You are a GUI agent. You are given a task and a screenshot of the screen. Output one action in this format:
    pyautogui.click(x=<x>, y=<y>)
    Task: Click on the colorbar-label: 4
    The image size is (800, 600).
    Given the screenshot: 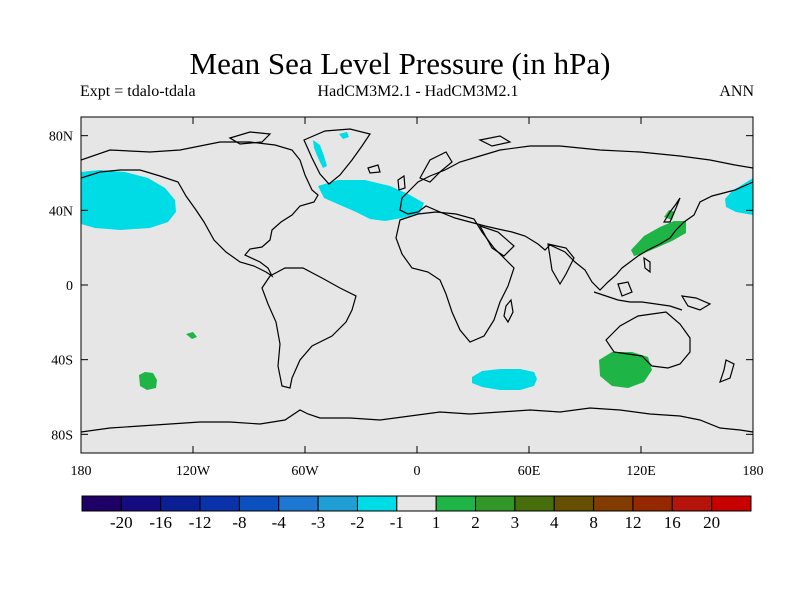 What is the action you would take?
    pyautogui.click(x=554, y=522)
    